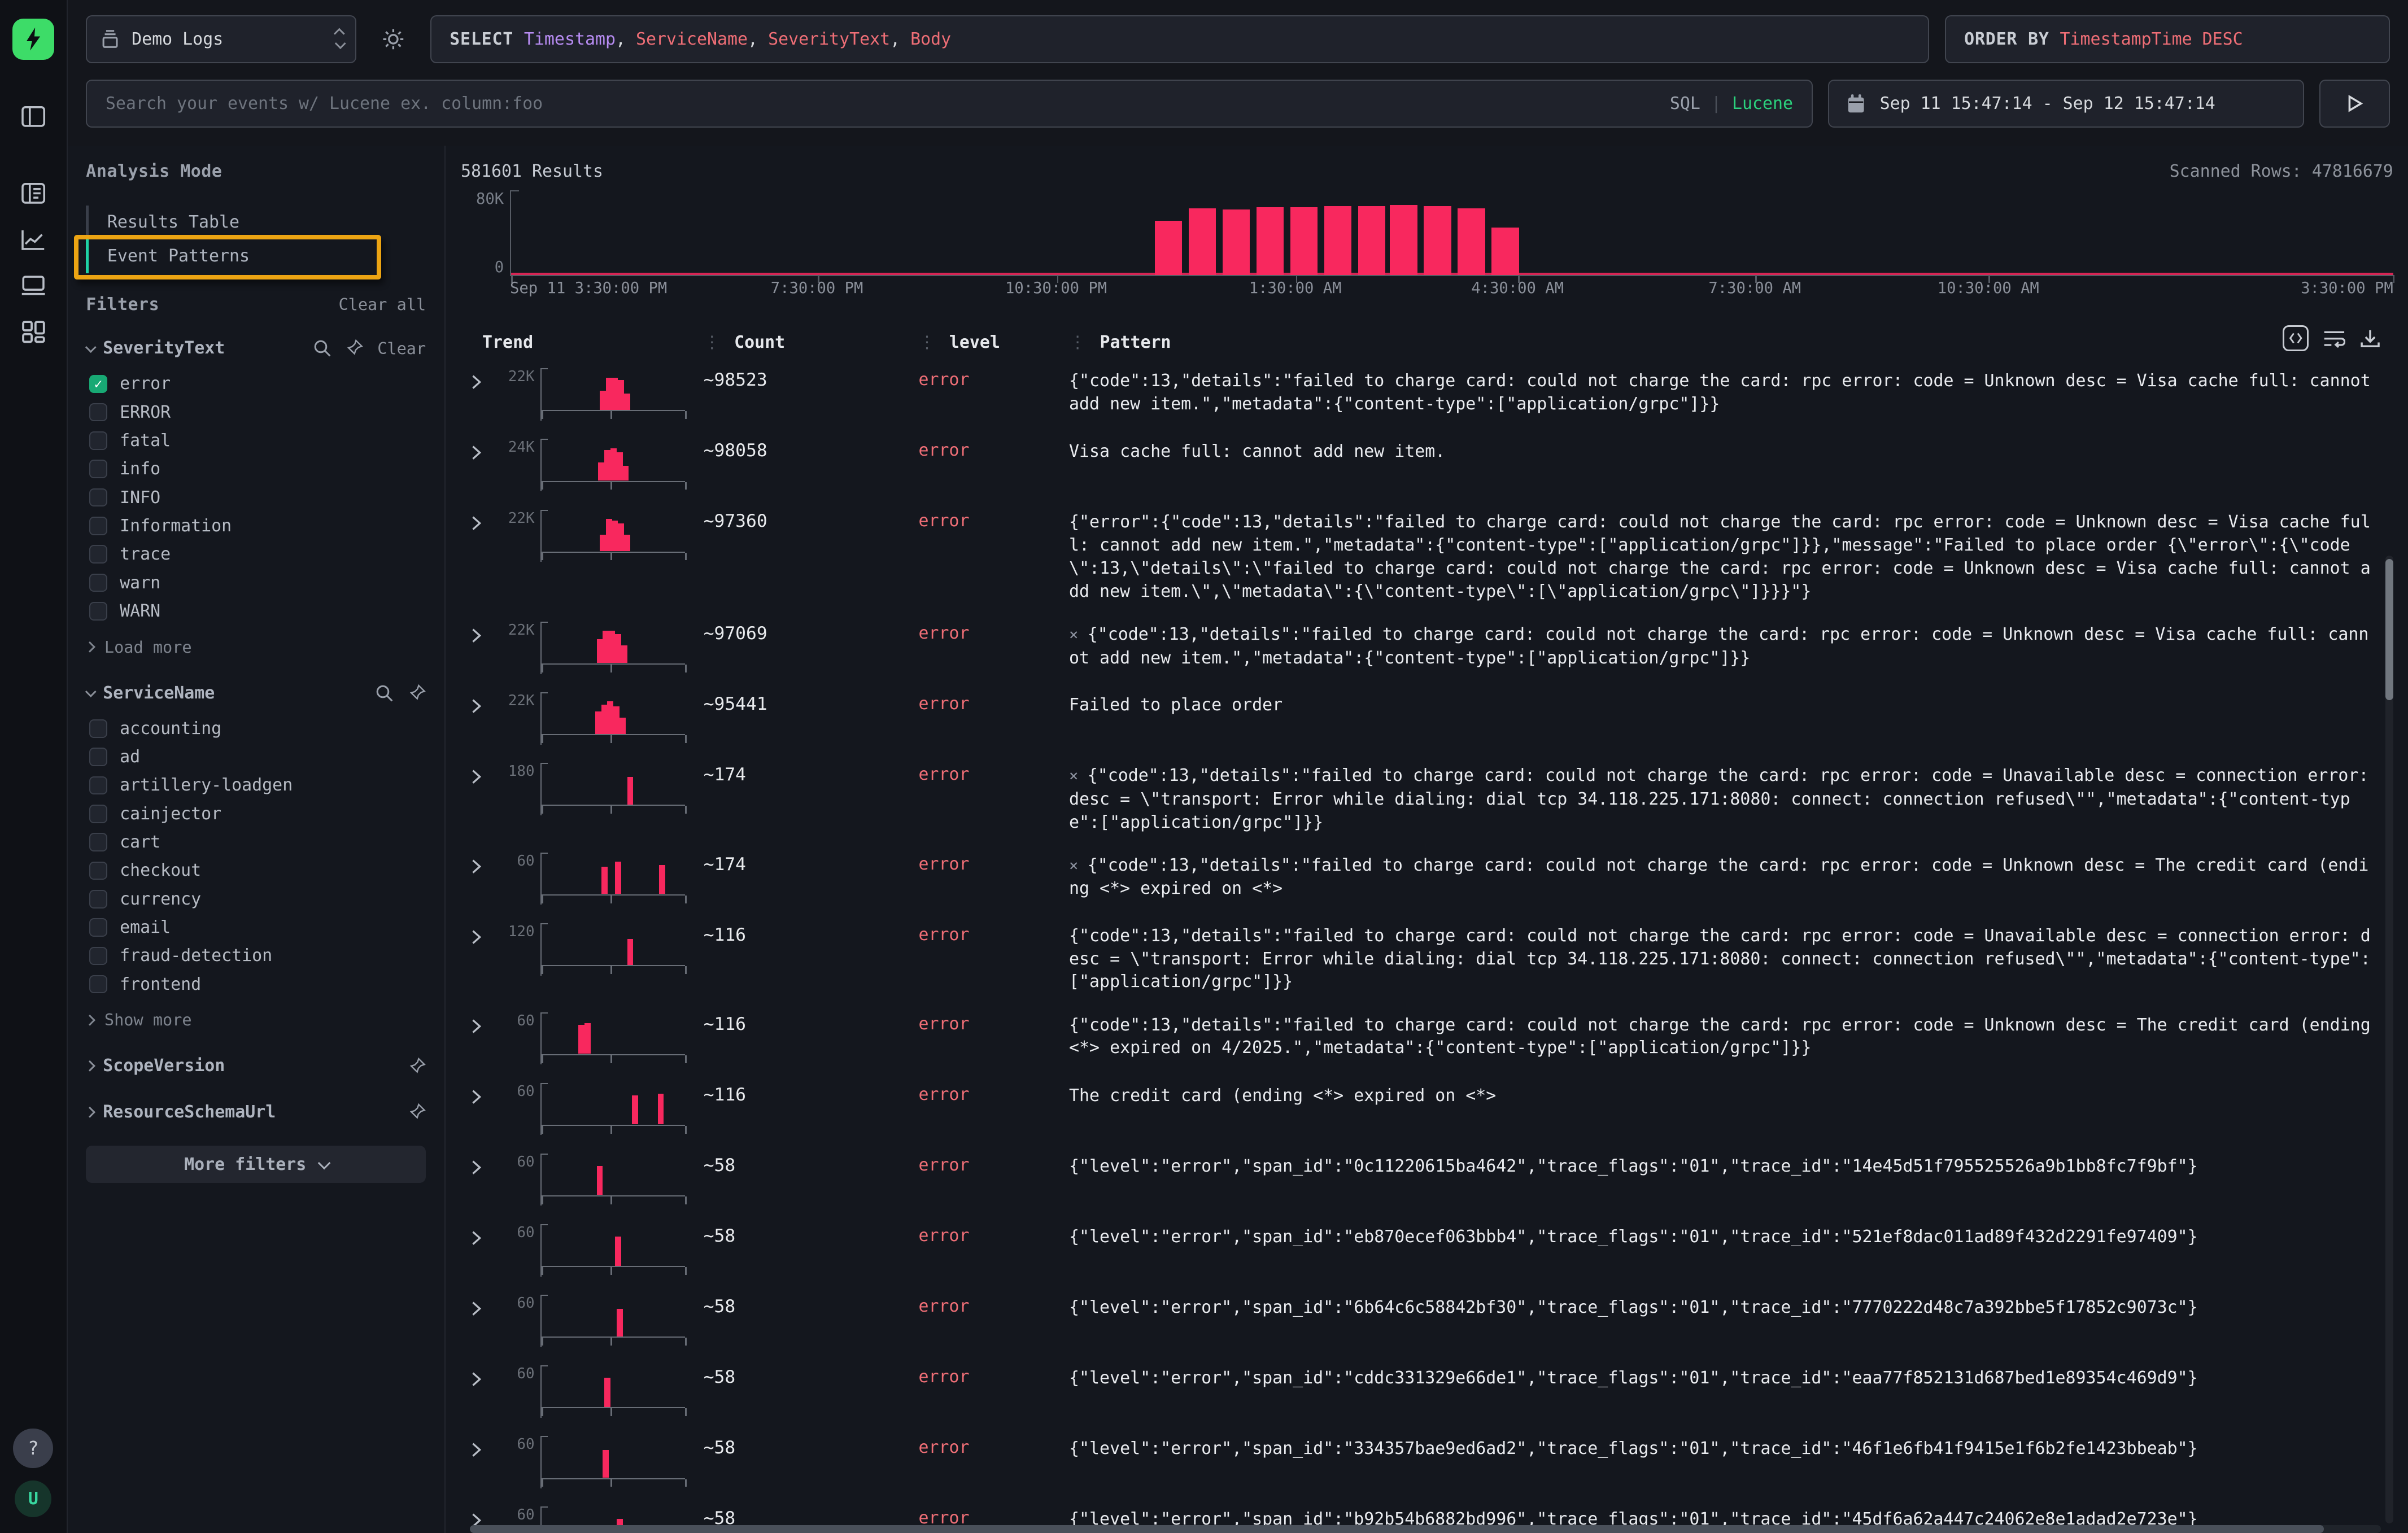 The height and width of the screenshot is (1533, 2408). What do you see at coordinates (1074, 866) in the screenshot?
I see `exclude-pattern-icon: ×` at bounding box center [1074, 866].